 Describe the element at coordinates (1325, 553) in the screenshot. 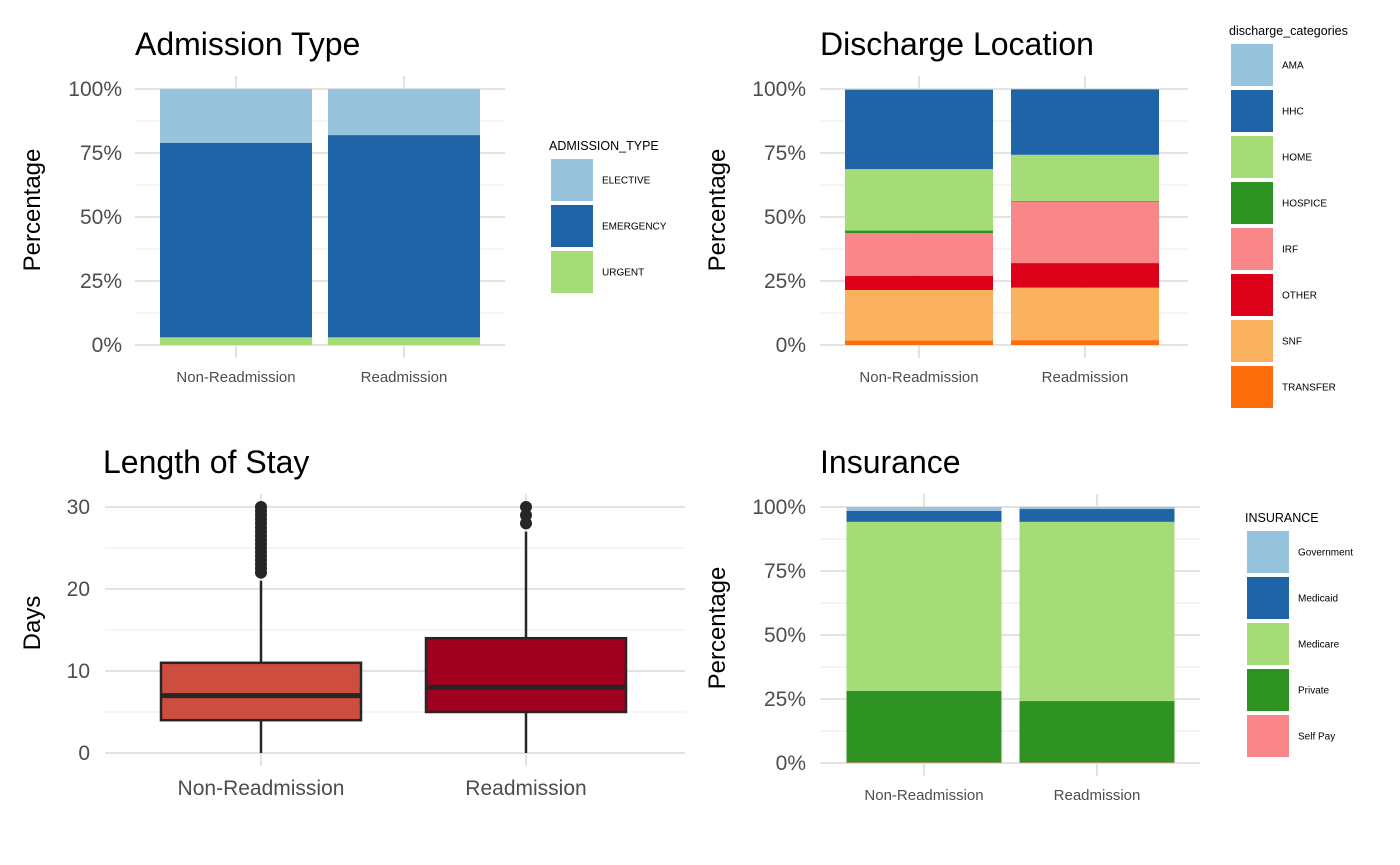

I see `legend-label: Government` at that location.